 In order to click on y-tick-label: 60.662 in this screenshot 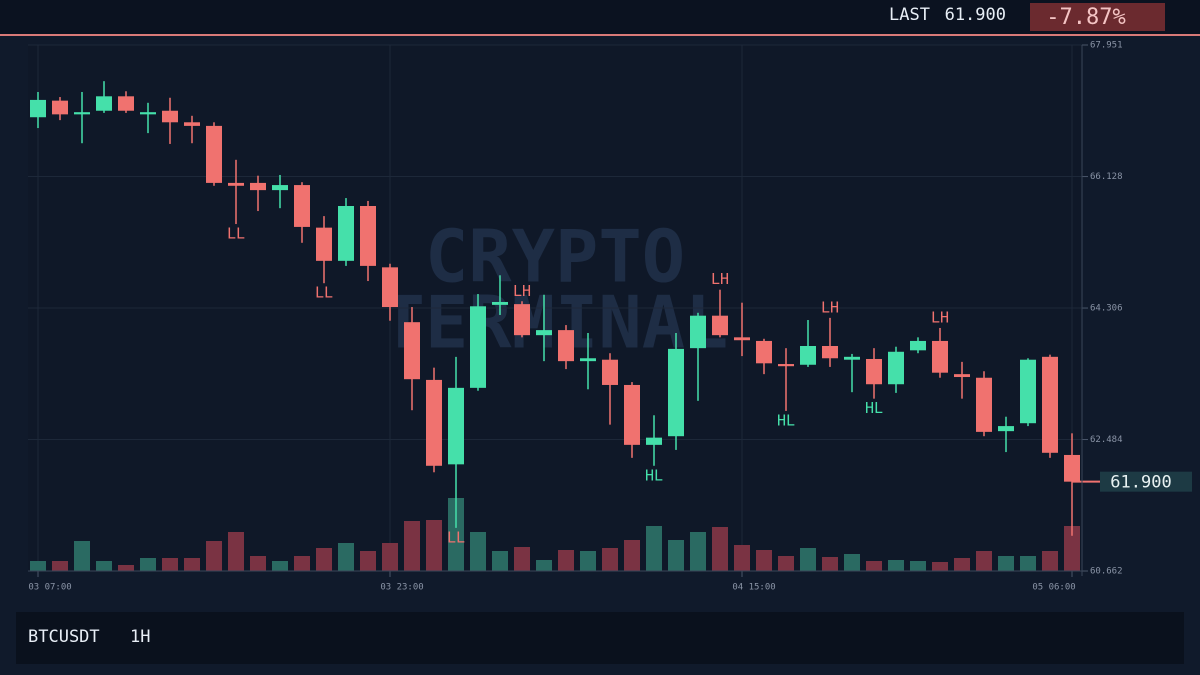, I will do `click(1106, 572)`.